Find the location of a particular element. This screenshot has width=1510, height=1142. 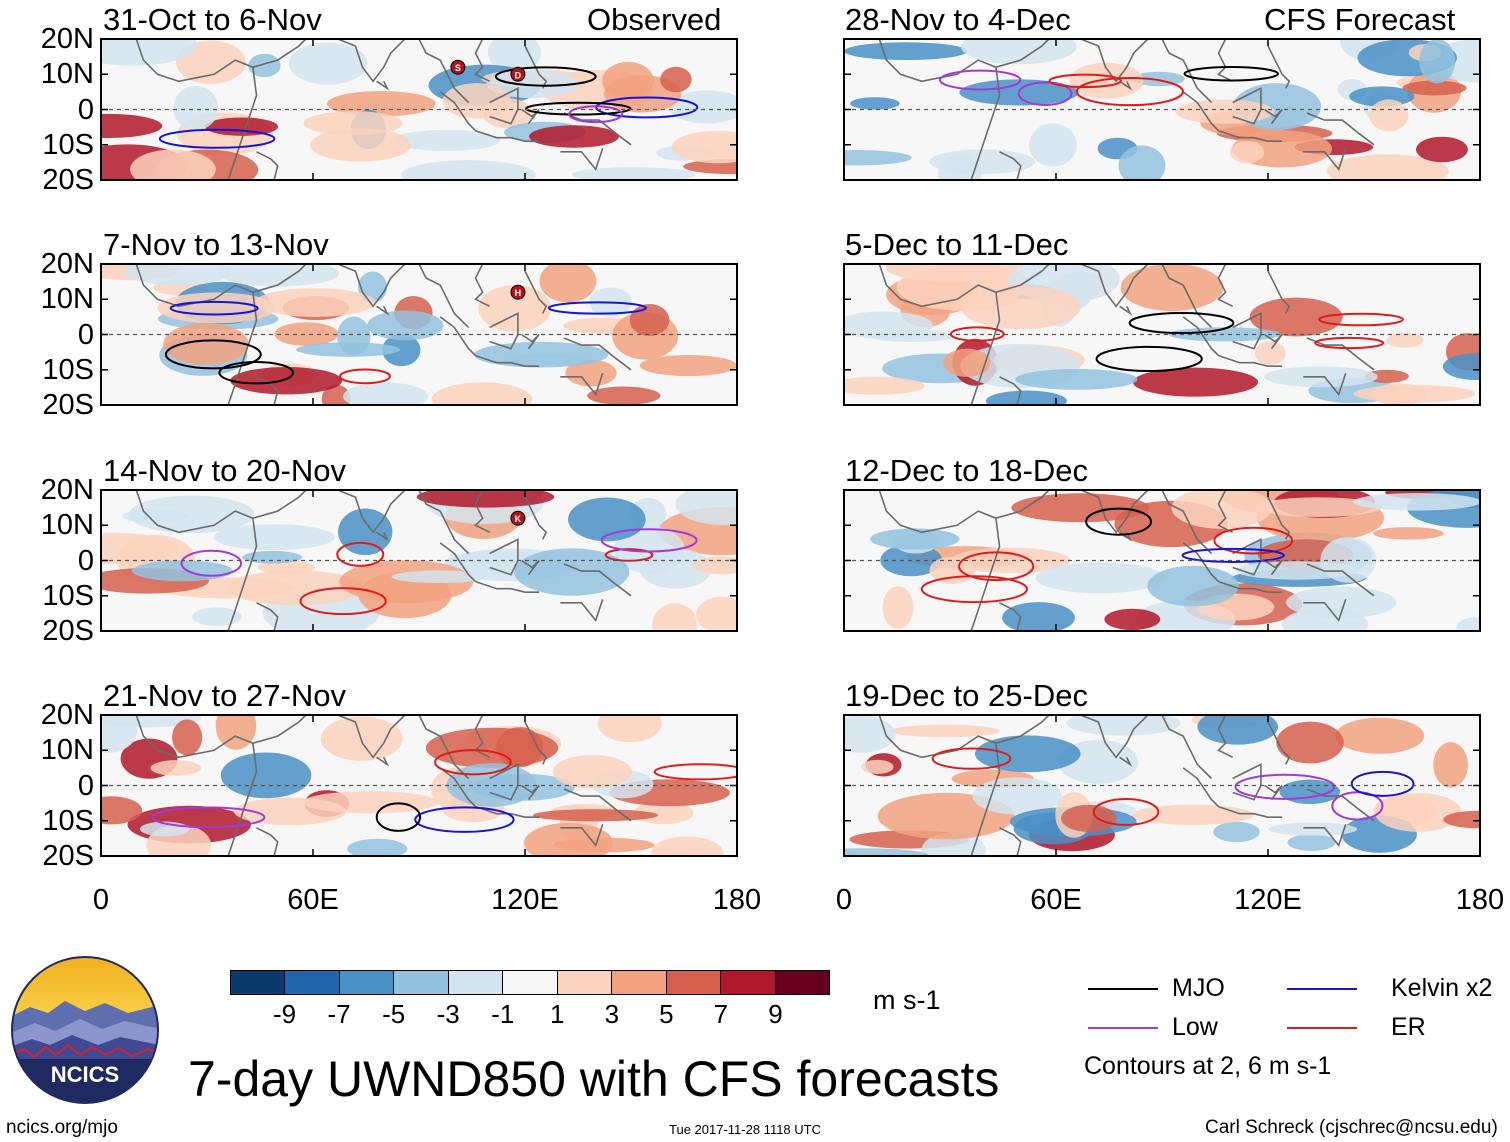

legend-swatch-low is located at coordinates (1123, 1028).